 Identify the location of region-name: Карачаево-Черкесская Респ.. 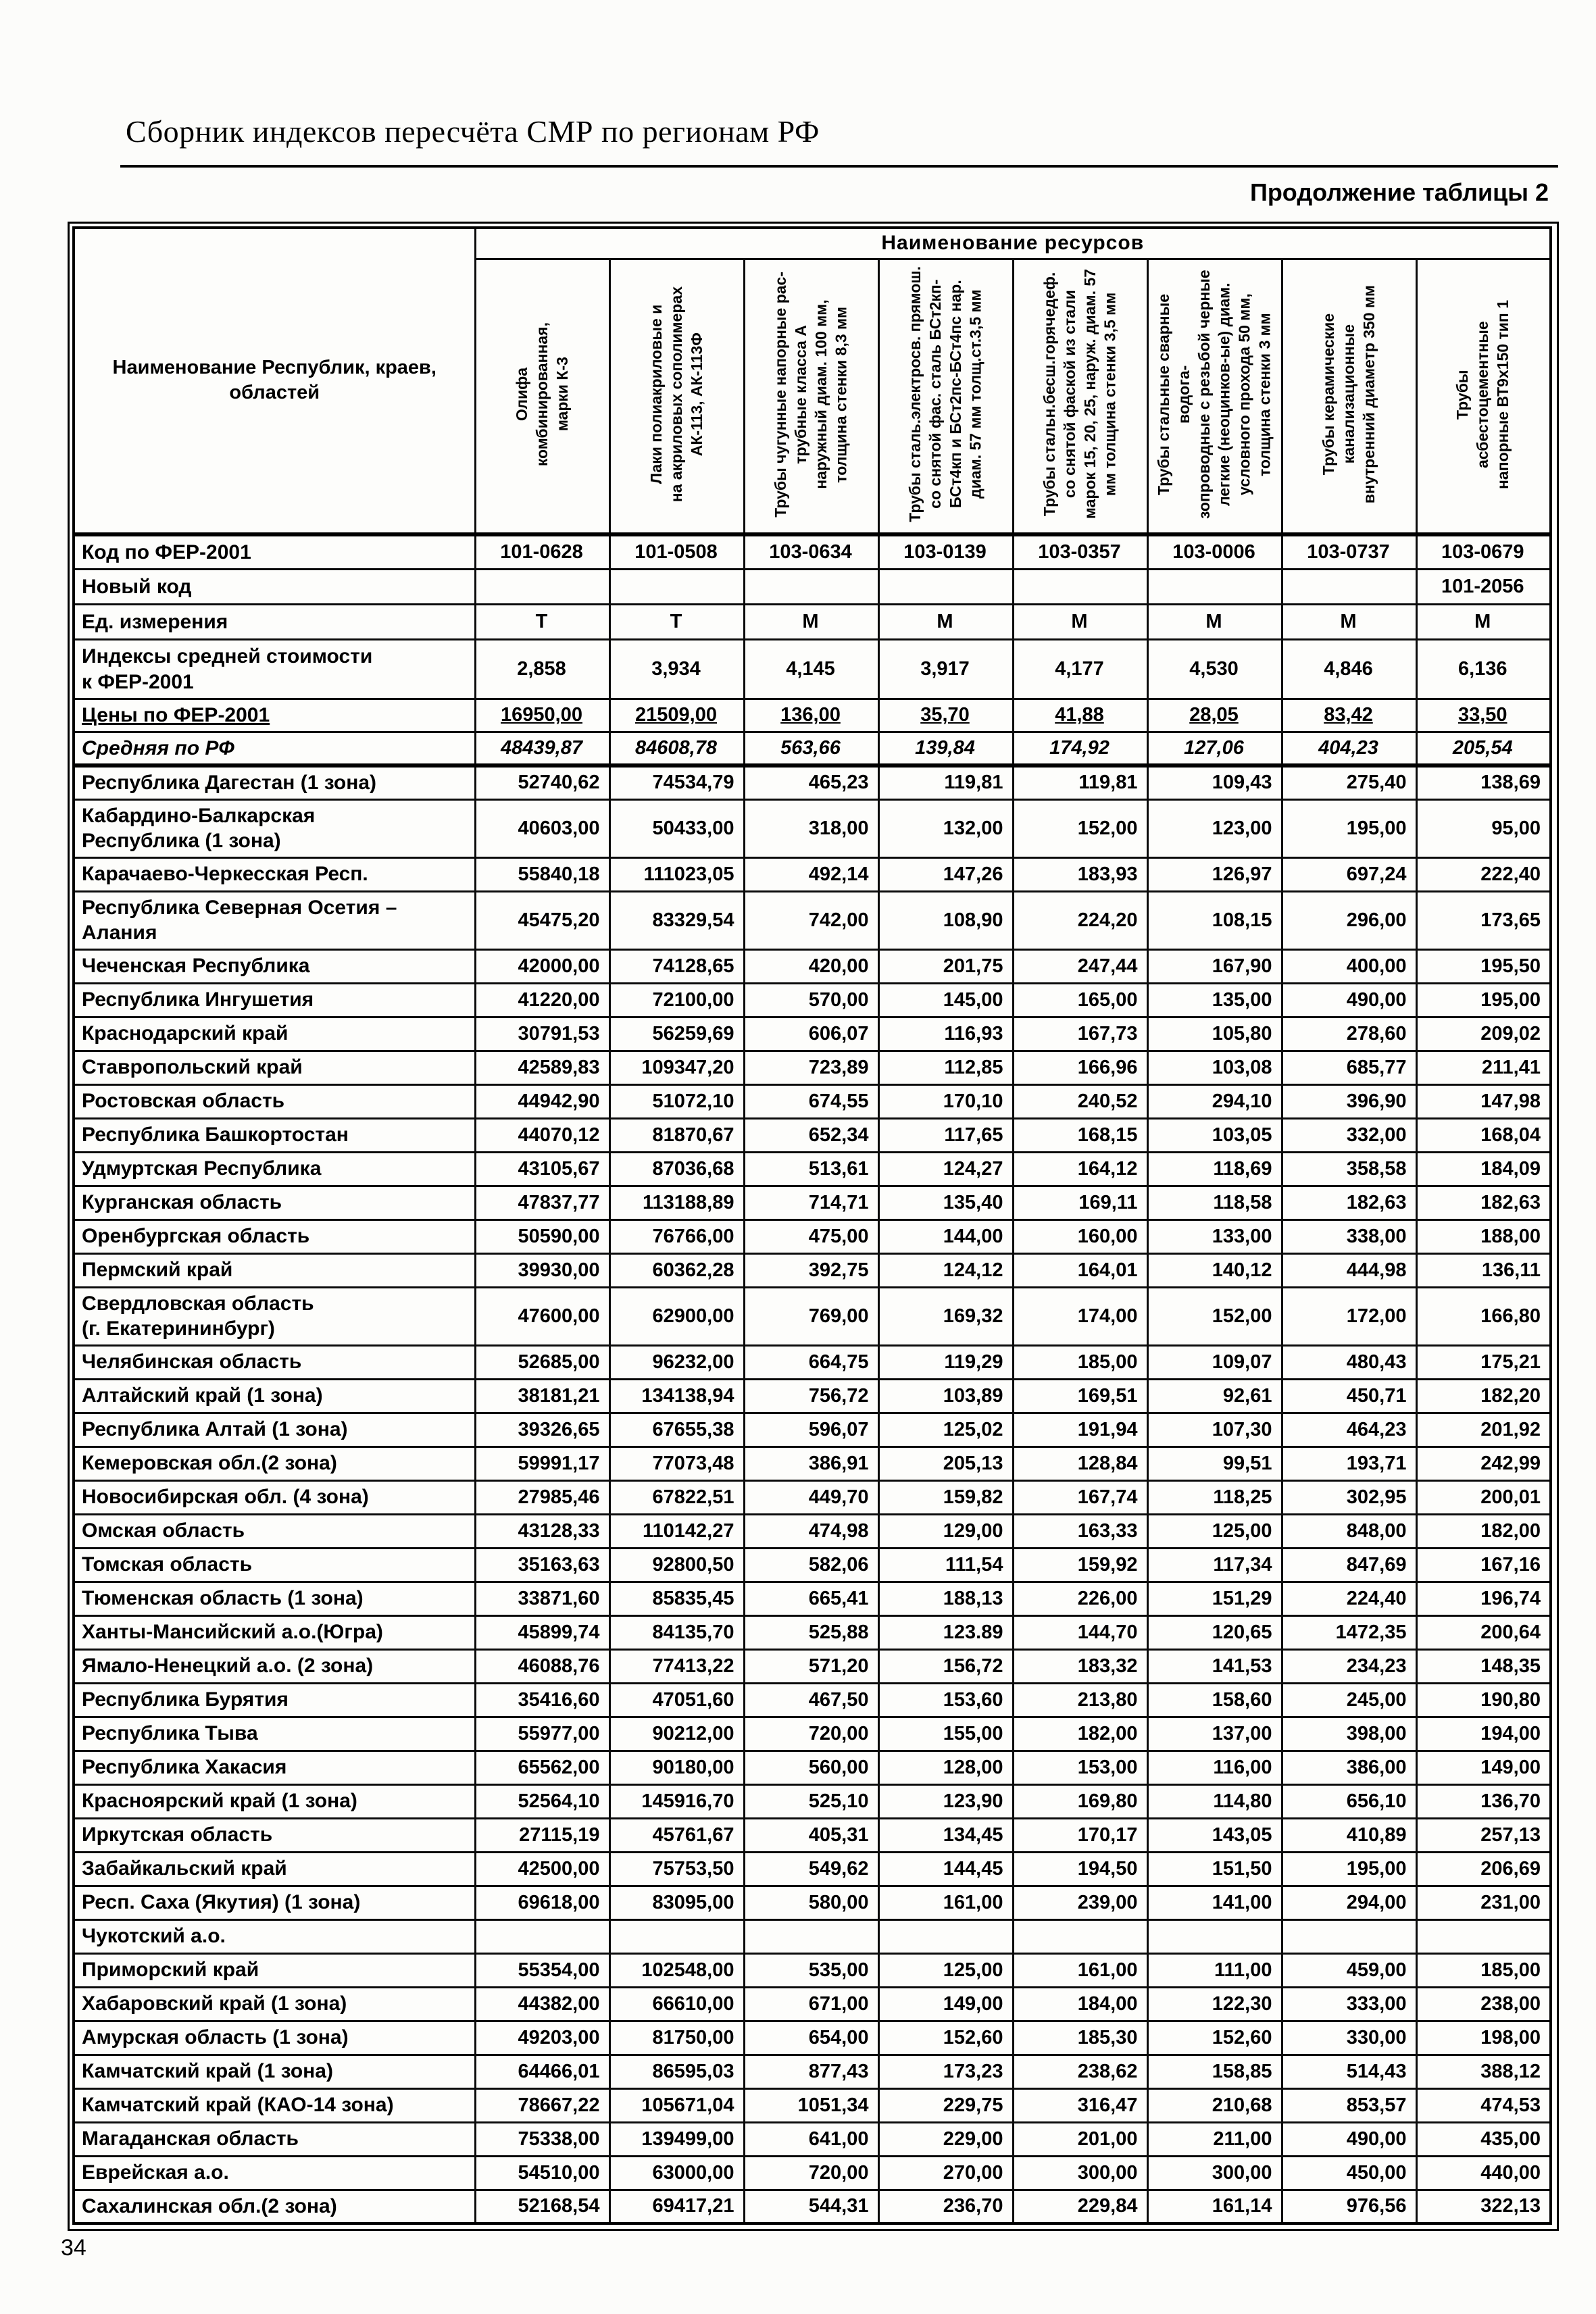
(274, 874).